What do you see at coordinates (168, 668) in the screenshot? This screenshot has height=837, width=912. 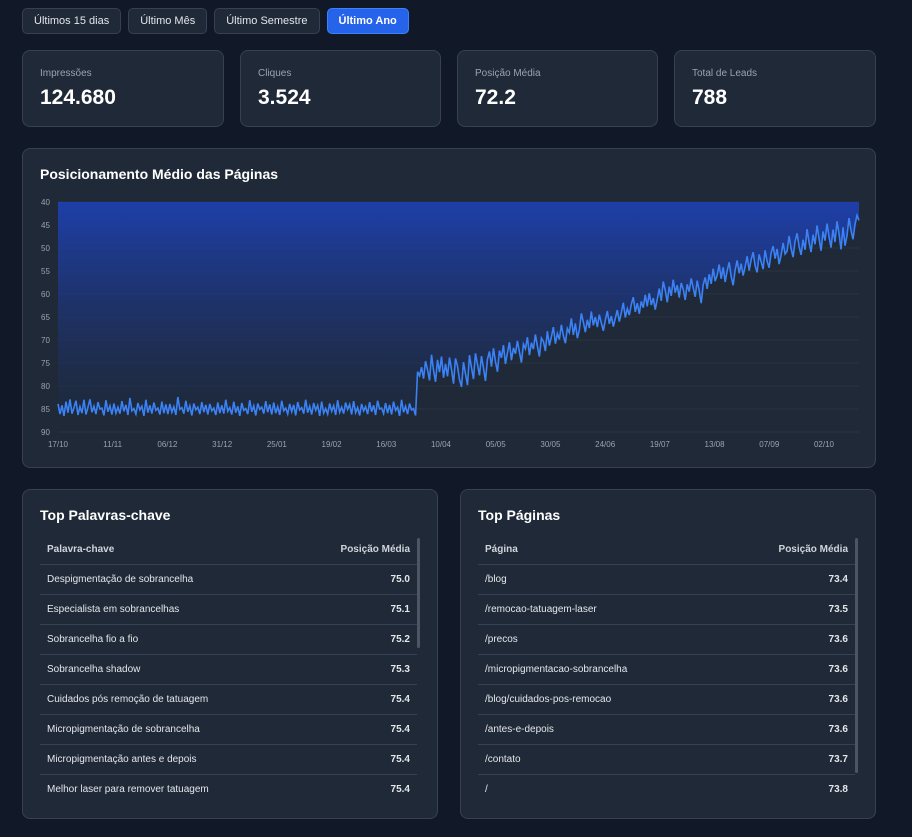 I see `keyword-cell: Sobrancelha shadow` at bounding box center [168, 668].